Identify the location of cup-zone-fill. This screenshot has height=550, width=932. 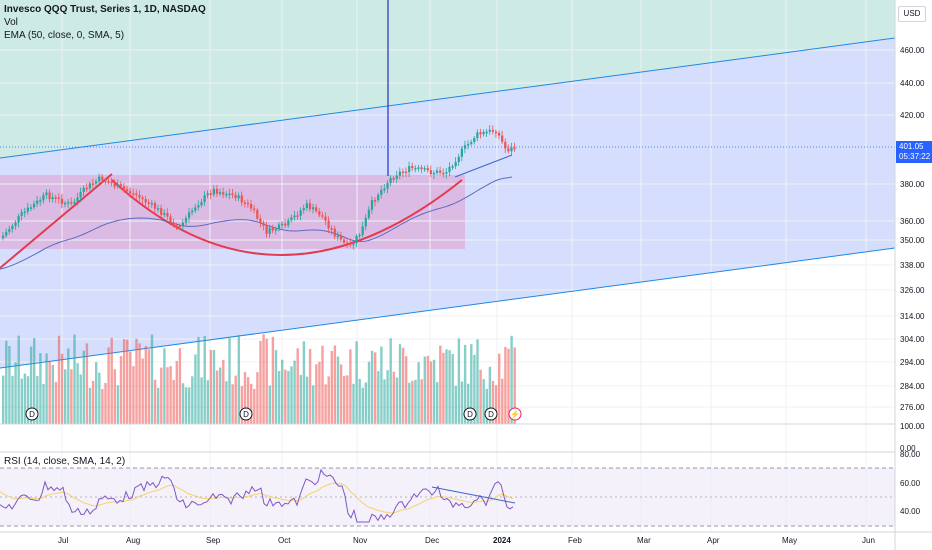
(232, 212).